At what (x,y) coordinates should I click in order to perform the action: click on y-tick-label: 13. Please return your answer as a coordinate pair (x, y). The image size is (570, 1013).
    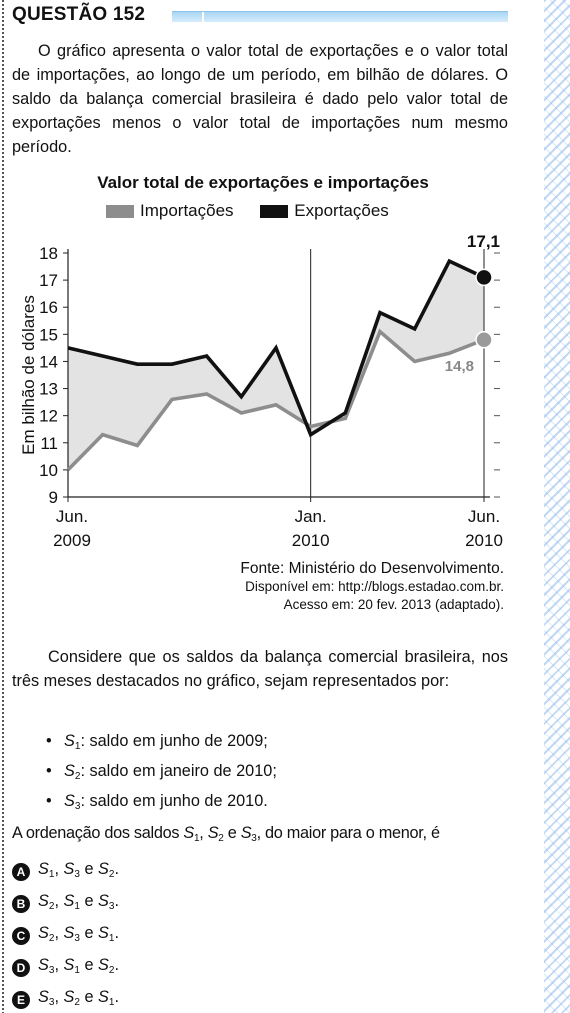
    Looking at the image, I should click on (48, 389).